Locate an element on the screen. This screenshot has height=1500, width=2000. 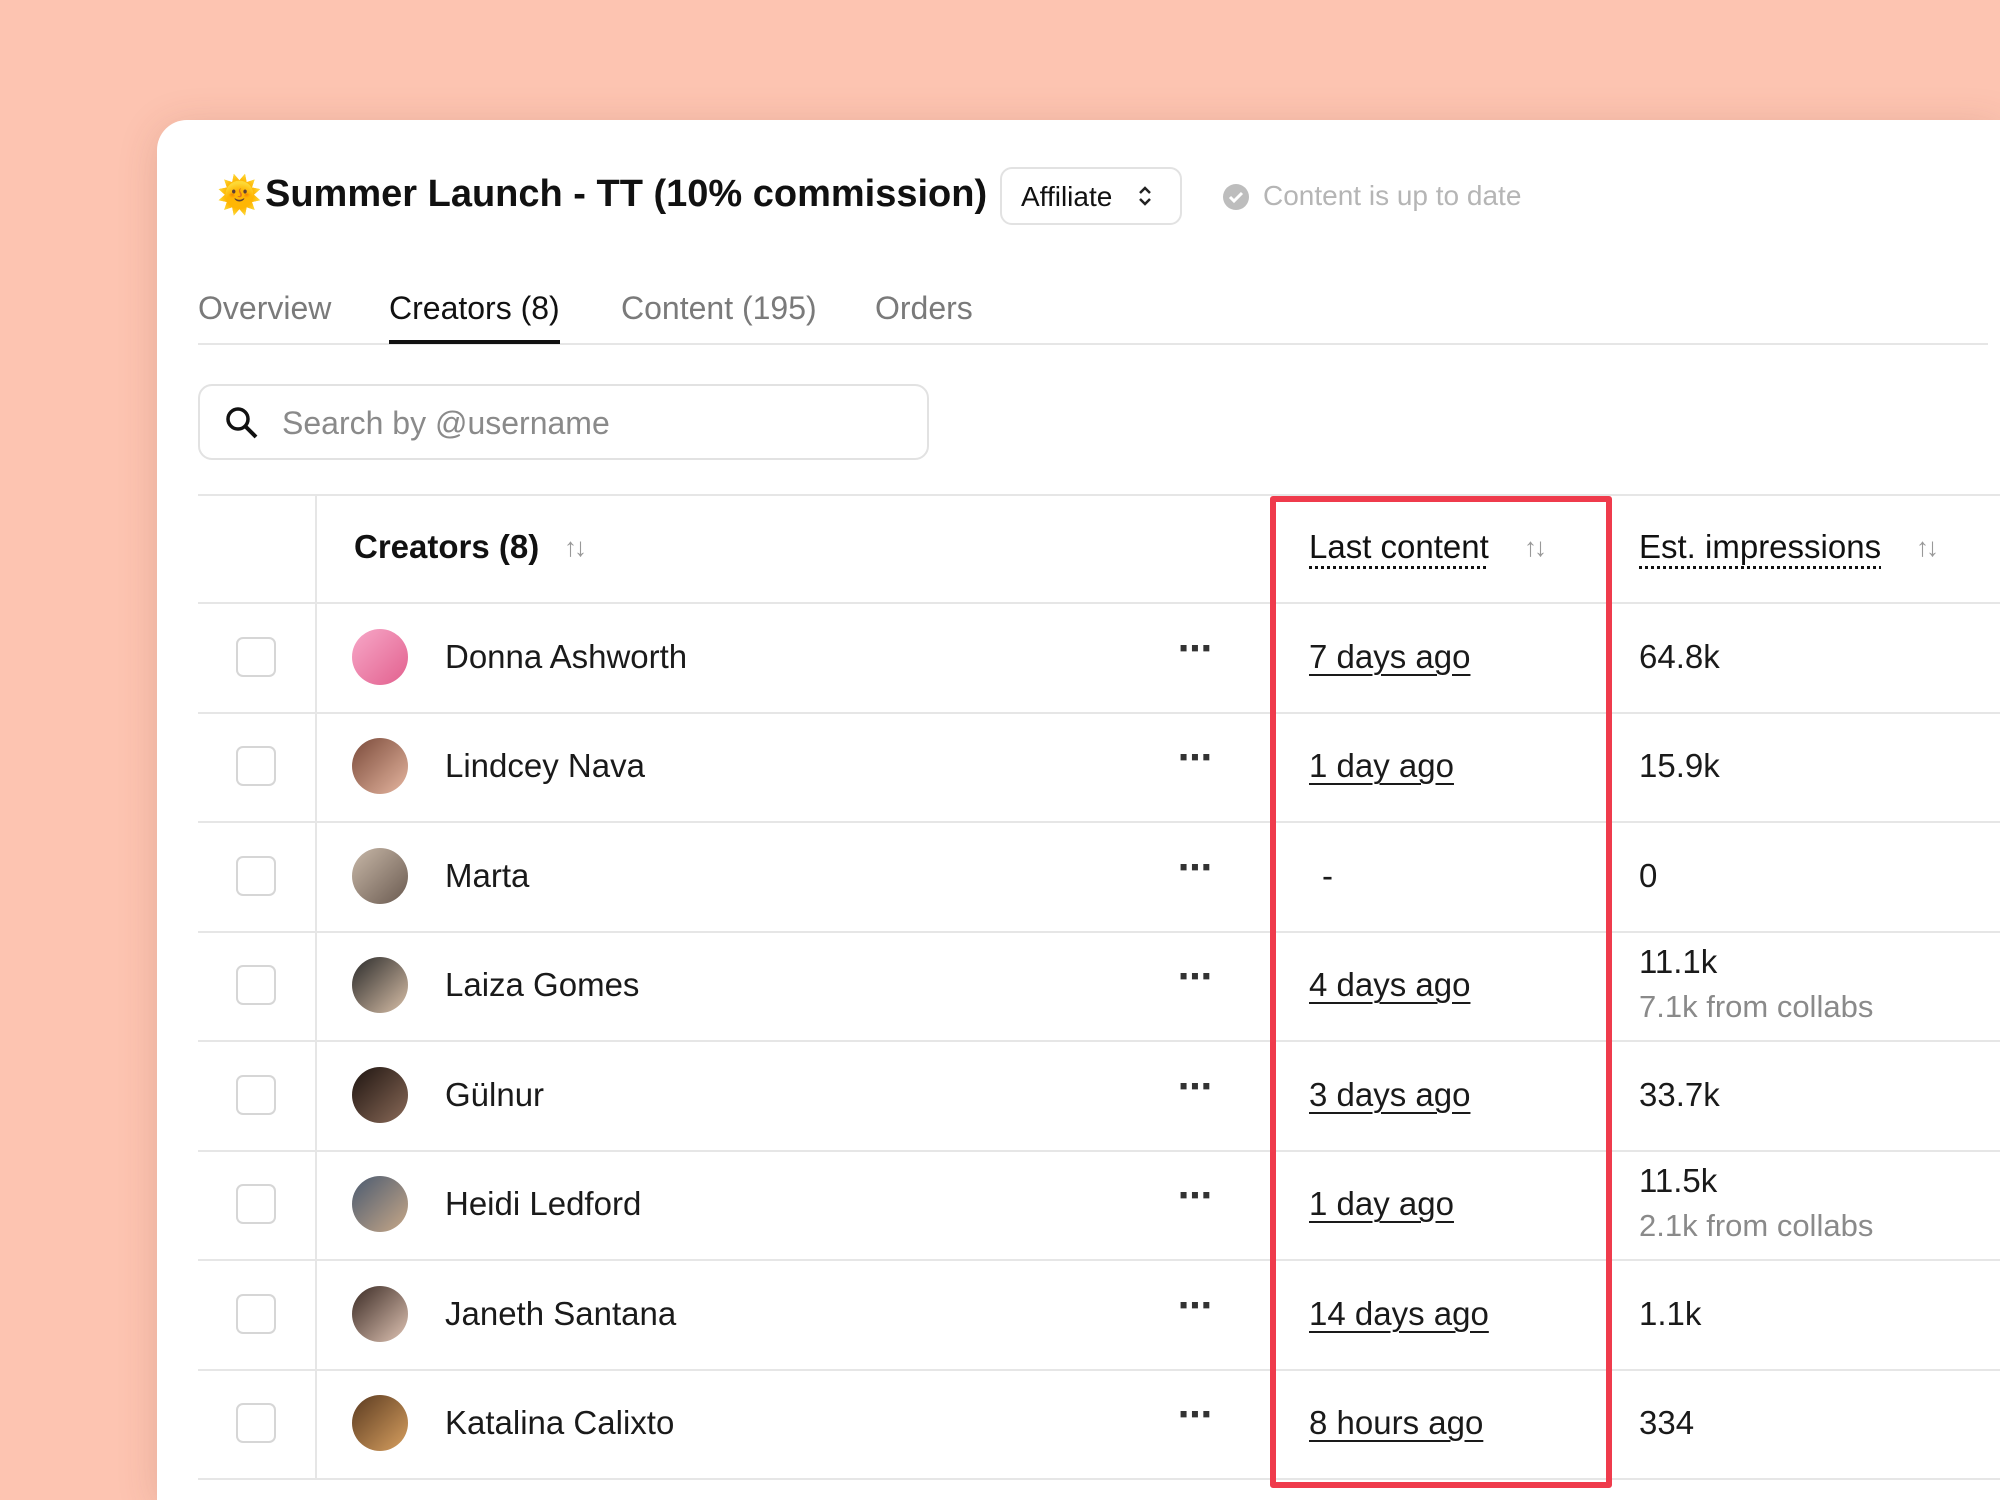
column-header: Last content is located at coordinates (1399, 546).